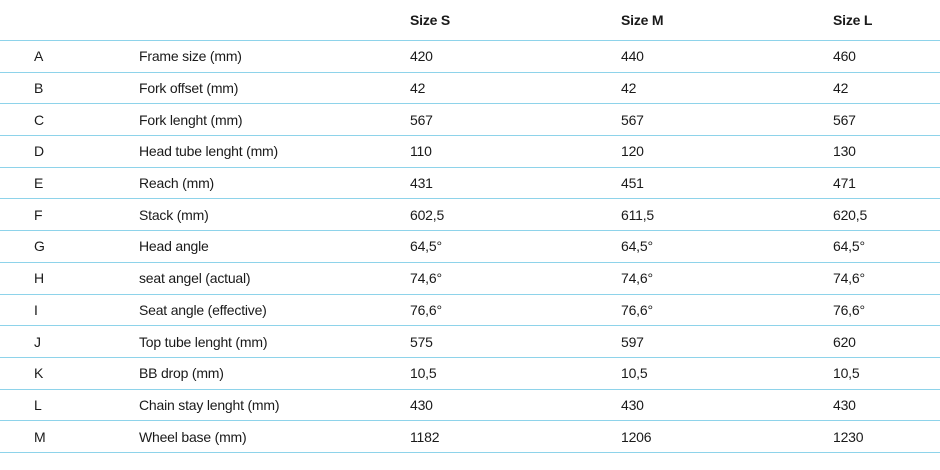  What do you see at coordinates (884, 278) in the screenshot?
I see `row-size-l-value: 74,6°` at bounding box center [884, 278].